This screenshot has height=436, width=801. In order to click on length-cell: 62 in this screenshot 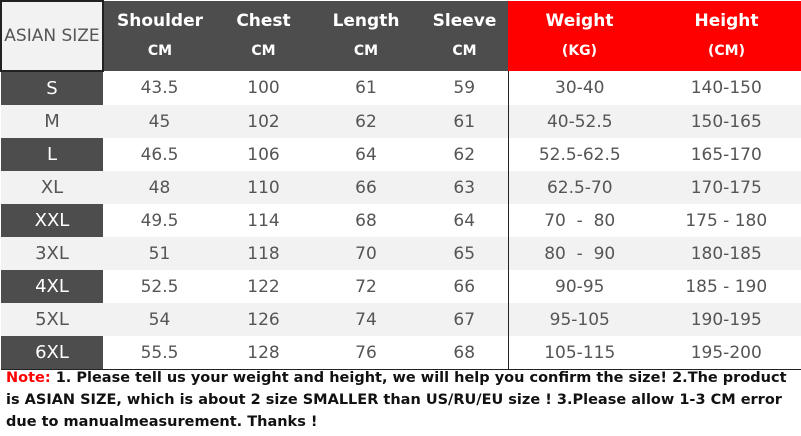, I will do `click(366, 121)`.